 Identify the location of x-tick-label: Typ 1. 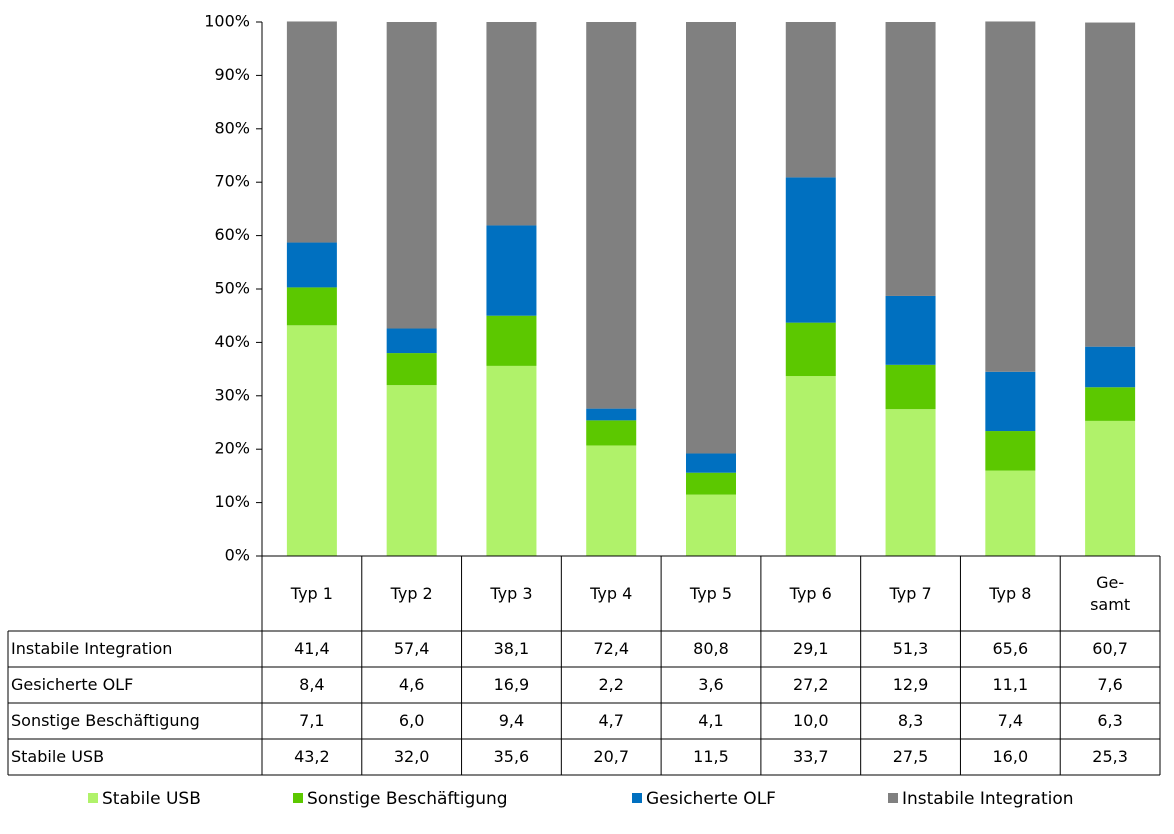
(311, 593).